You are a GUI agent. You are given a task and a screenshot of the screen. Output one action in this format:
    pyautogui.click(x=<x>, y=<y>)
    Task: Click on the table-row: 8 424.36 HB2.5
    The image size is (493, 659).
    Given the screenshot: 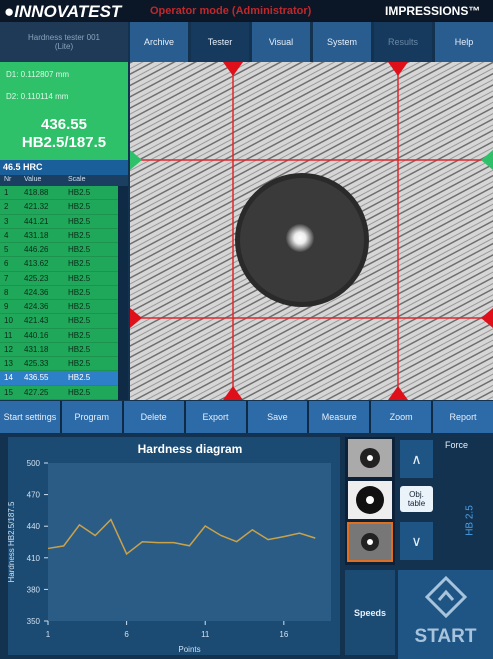 What is the action you would take?
    pyautogui.click(x=59, y=293)
    